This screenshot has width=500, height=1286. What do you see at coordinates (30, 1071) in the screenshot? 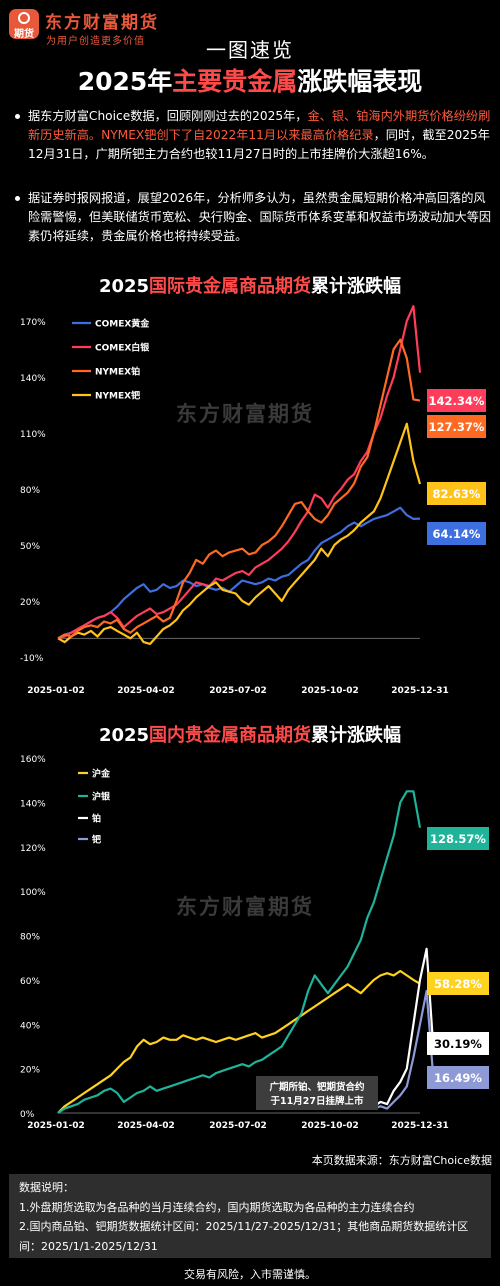
I see `chart-2-y-tick: 20%` at bounding box center [30, 1071].